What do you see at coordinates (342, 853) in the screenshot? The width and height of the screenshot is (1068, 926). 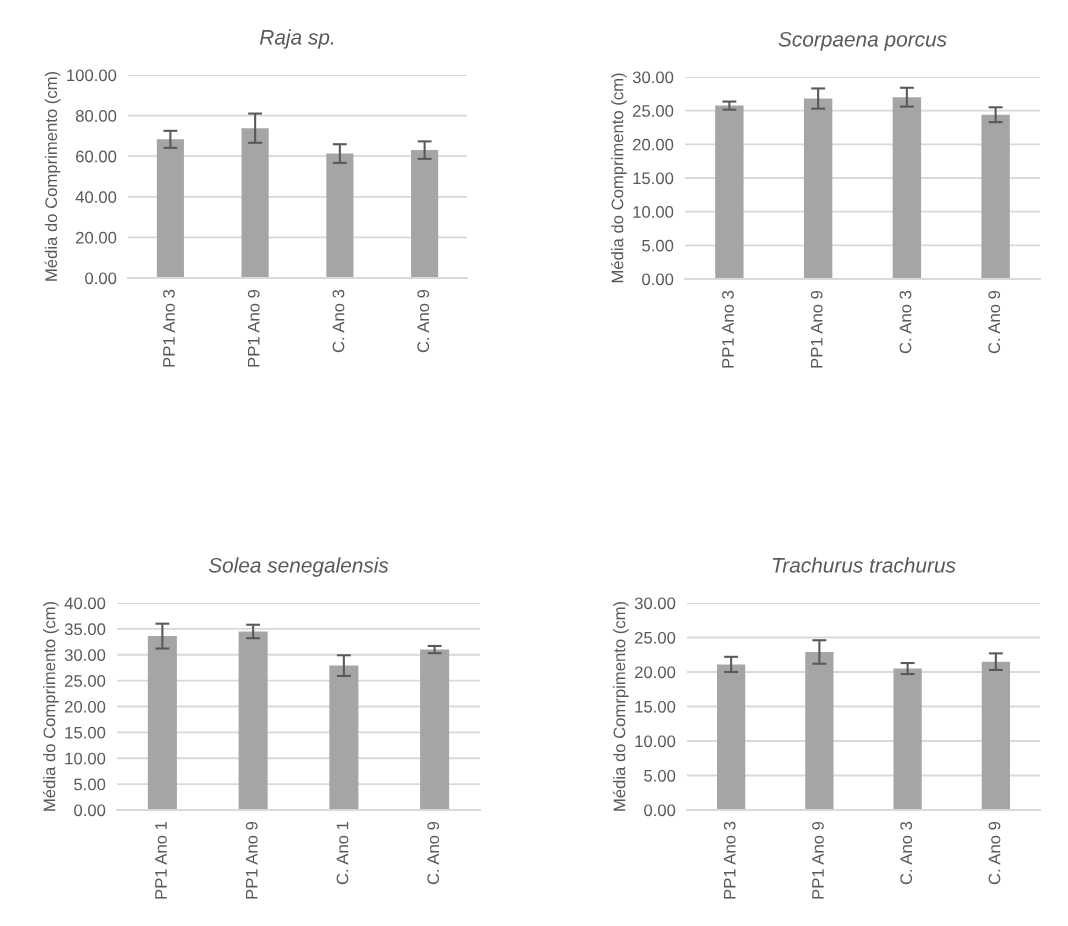 I see `x-tick-label: C. Ano 1` at bounding box center [342, 853].